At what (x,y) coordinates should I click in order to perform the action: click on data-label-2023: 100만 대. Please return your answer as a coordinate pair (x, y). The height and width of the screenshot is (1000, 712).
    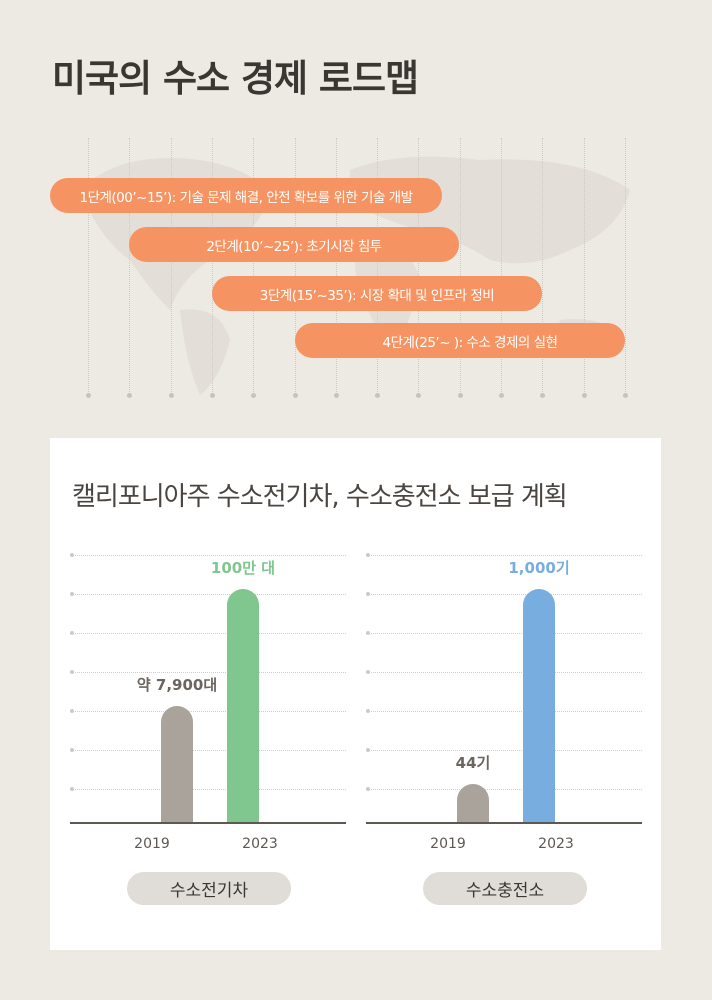
    Looking at the image, I should click on (243, 568).